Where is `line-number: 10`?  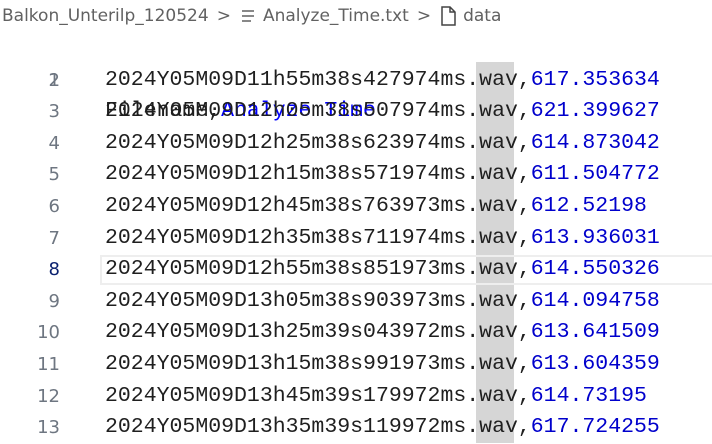 line-number: 10 is located at coordinates (48, 333).